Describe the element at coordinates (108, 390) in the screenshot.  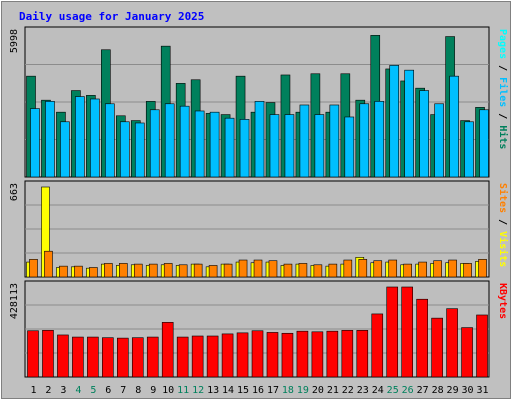
I see `x-tick-label-day-6: 6` at that location.